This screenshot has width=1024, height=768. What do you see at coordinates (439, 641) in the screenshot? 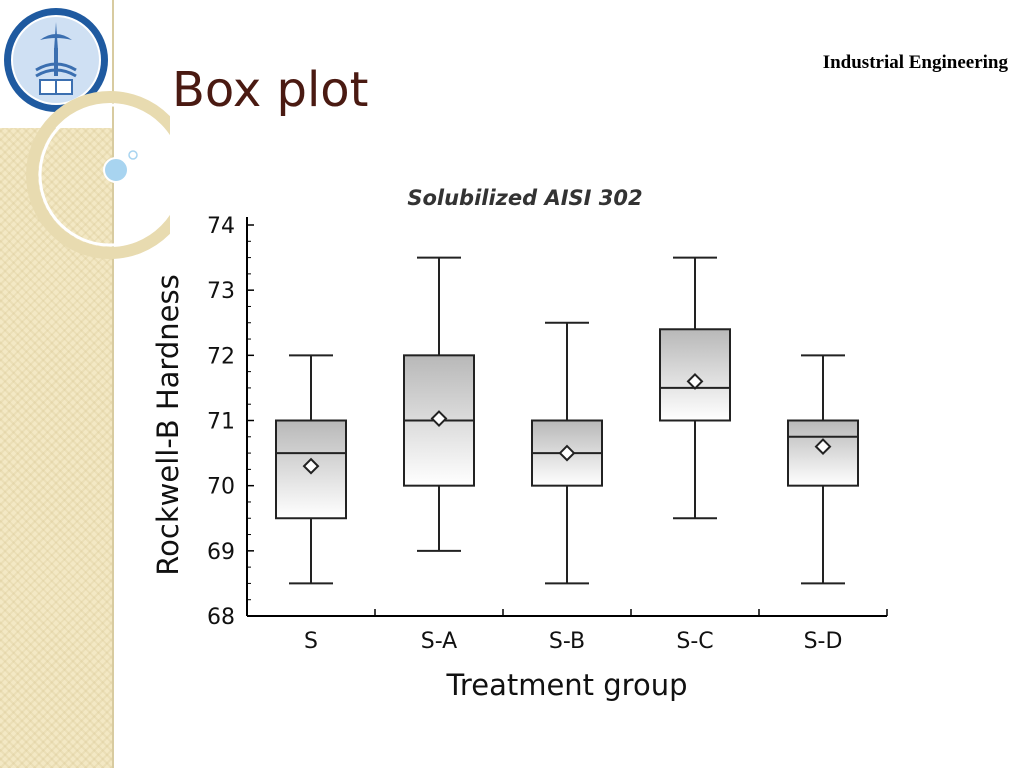
I see `x-tick-label: S-A` at bounding box center [439, 641].